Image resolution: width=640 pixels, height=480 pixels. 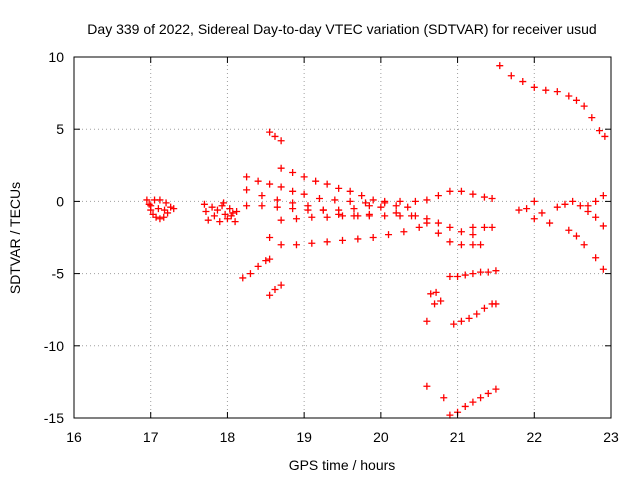 I want to click on x-tick-label: 16, so click(x=74, y=437).